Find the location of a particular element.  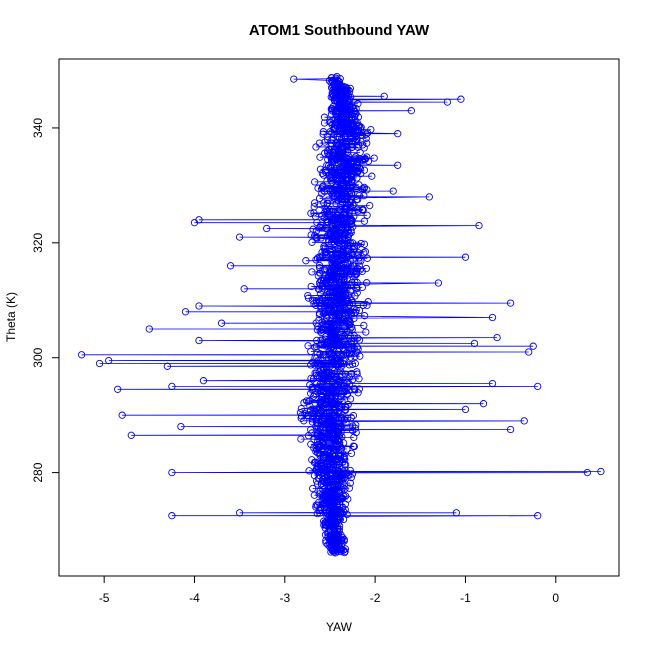

x-axis-label: YAW is located at coordinates (339, 627).